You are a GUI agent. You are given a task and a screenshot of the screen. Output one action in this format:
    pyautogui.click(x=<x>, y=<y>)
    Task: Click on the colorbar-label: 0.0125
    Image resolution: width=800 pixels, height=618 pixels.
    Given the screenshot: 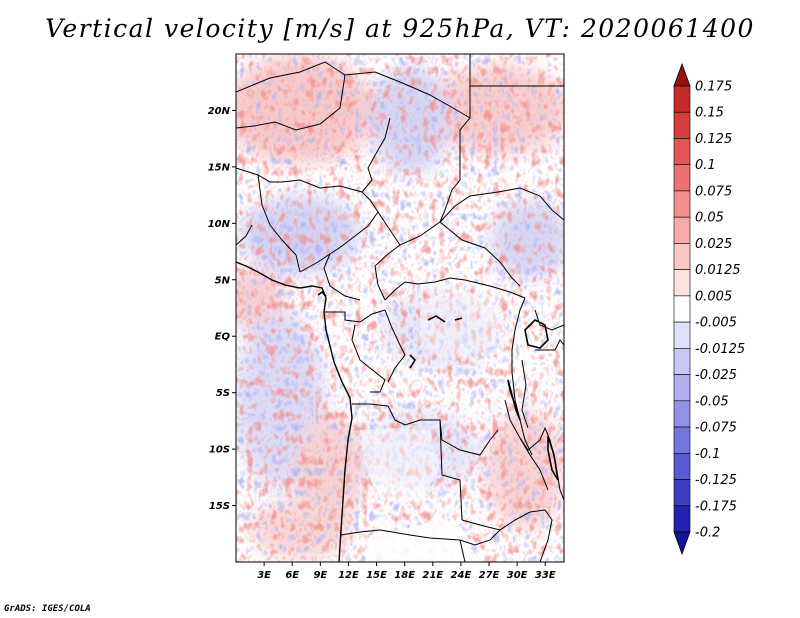 What is the action you would take?
    pyautogui.click(x=718, y=270)
    